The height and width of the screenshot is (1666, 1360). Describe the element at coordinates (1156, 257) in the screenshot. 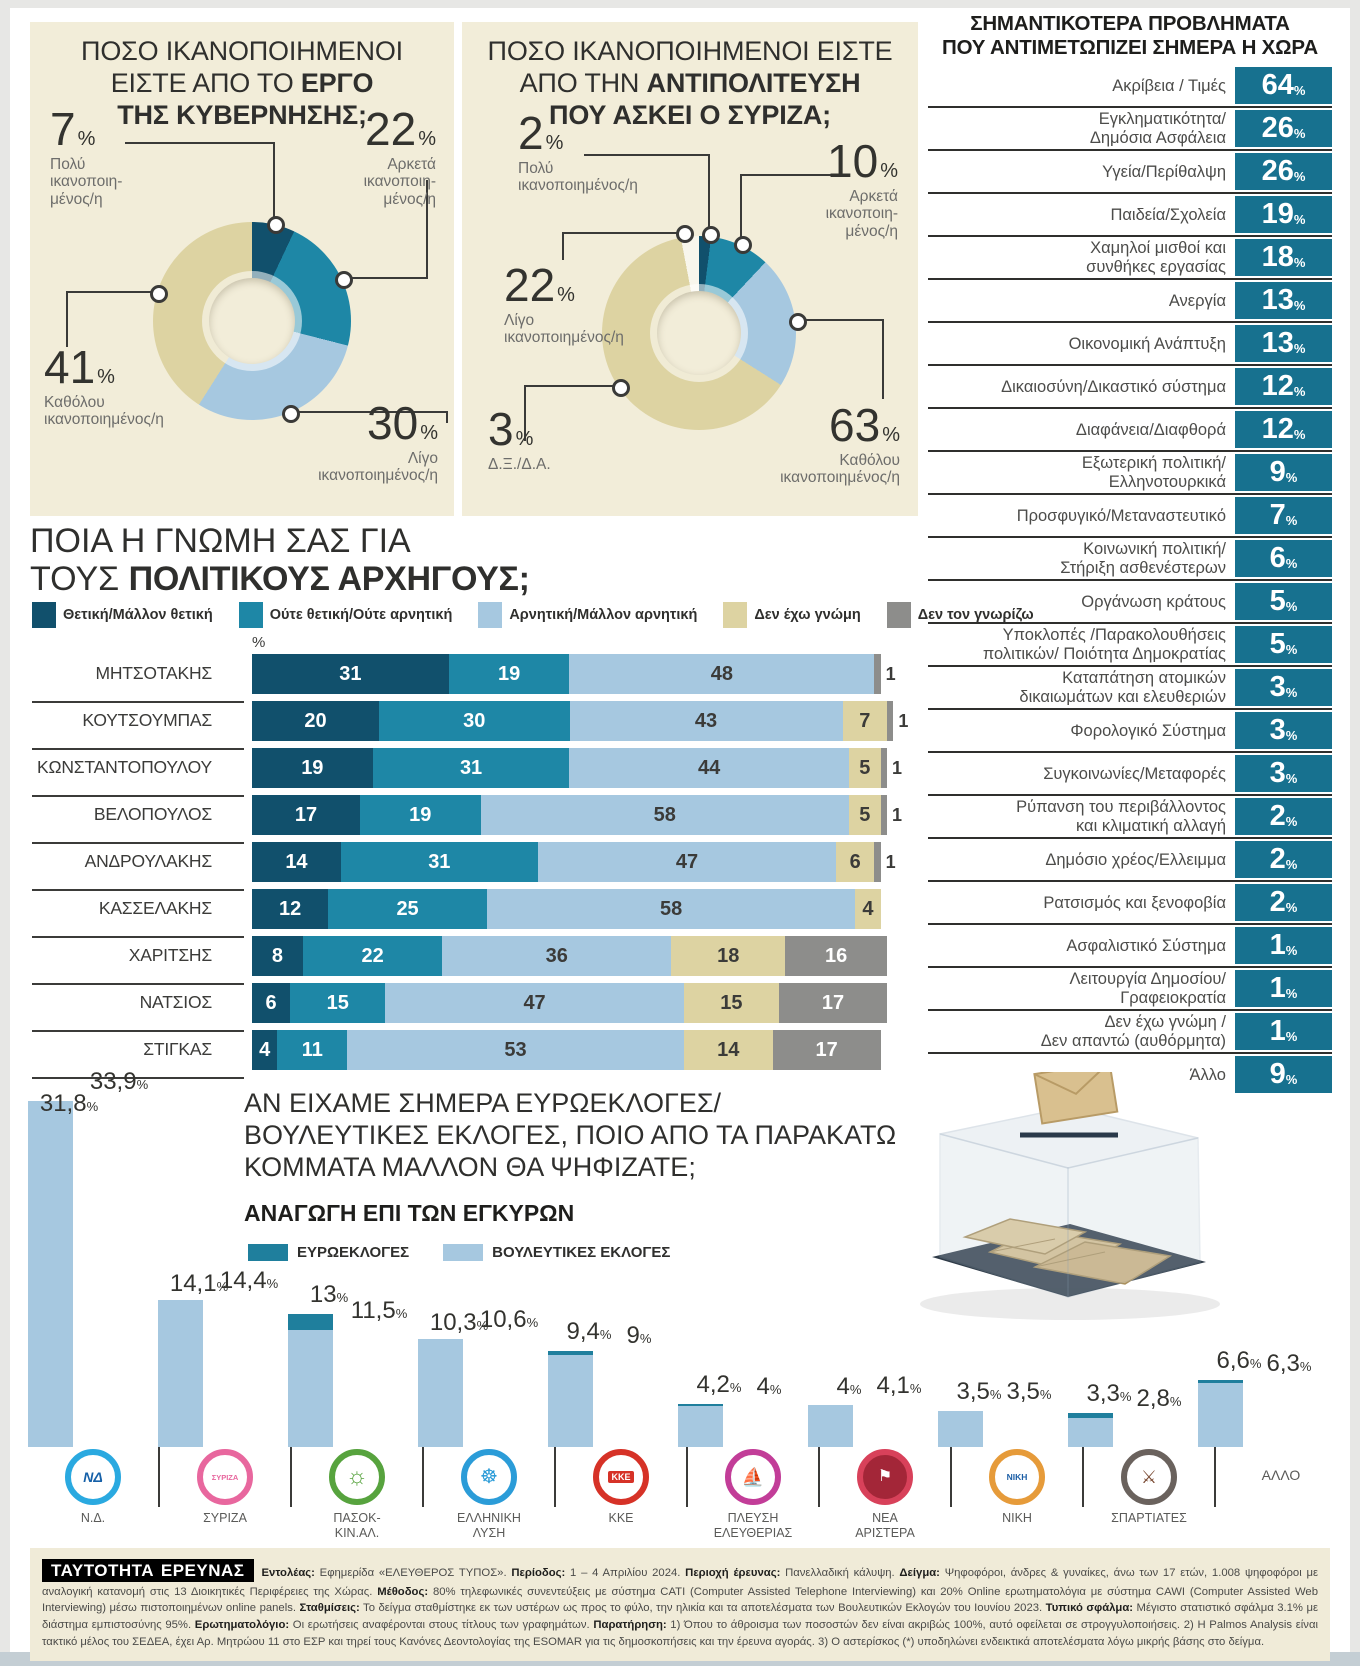

I see `problem-label: Χαμηλοί μισθοί και συνθήκες εργασίας` at that location.